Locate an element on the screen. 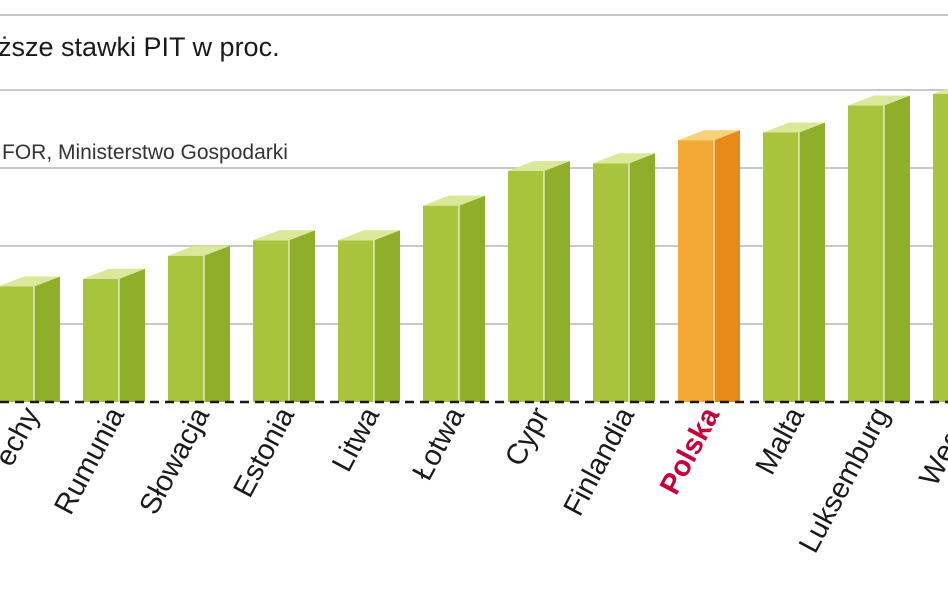 This screenshot has width=948, height=593. category-label: Luksemburg is located at coordinates (844, 480).